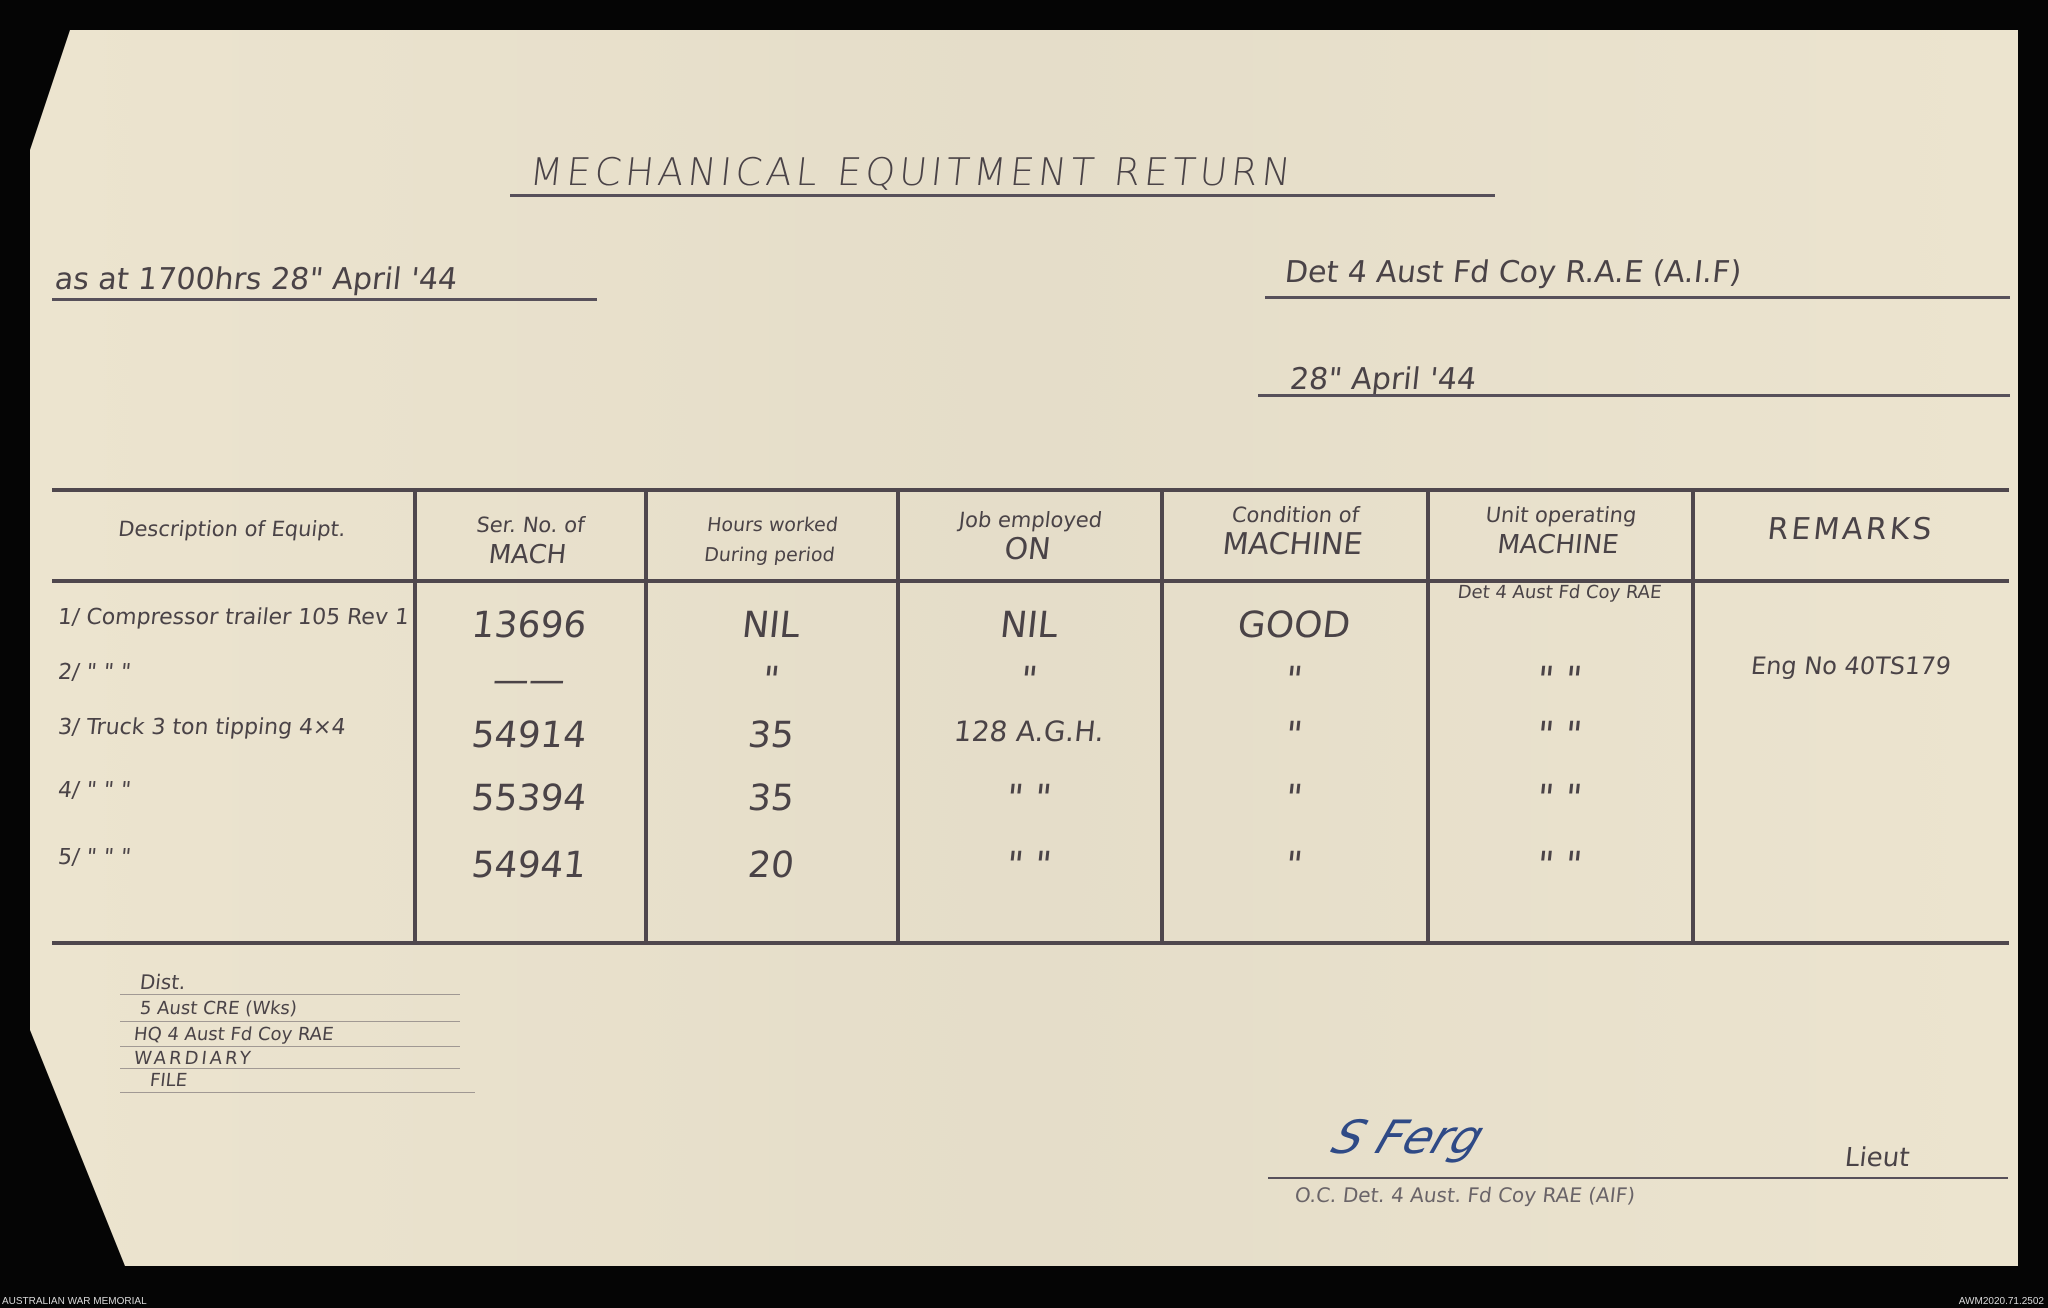 The image size is (2048, 1308). I want to click on description-cell: 5/ " " ", so click(94, 857).